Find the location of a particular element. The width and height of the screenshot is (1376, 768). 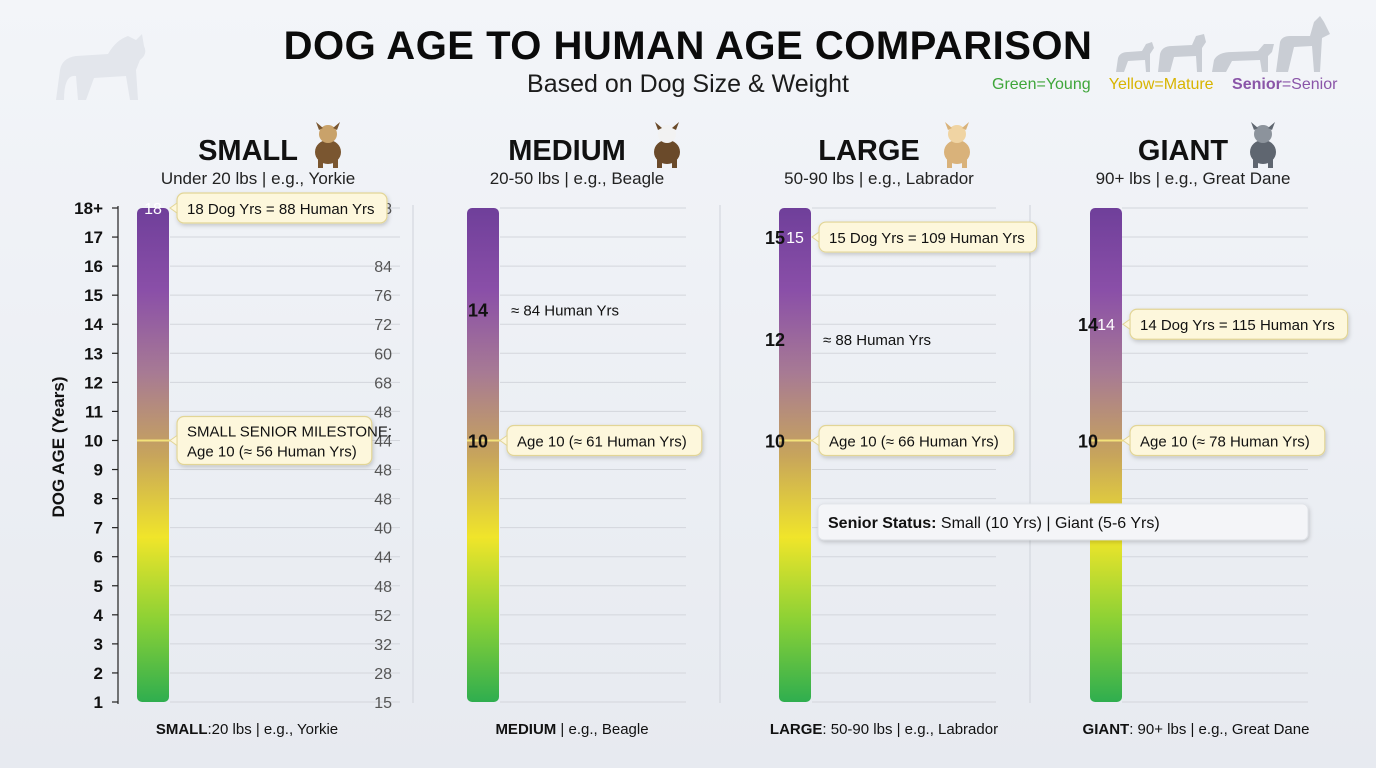

panel-footer: MEDIUM | e.g., Beagle is located at coordinates (571, 729).